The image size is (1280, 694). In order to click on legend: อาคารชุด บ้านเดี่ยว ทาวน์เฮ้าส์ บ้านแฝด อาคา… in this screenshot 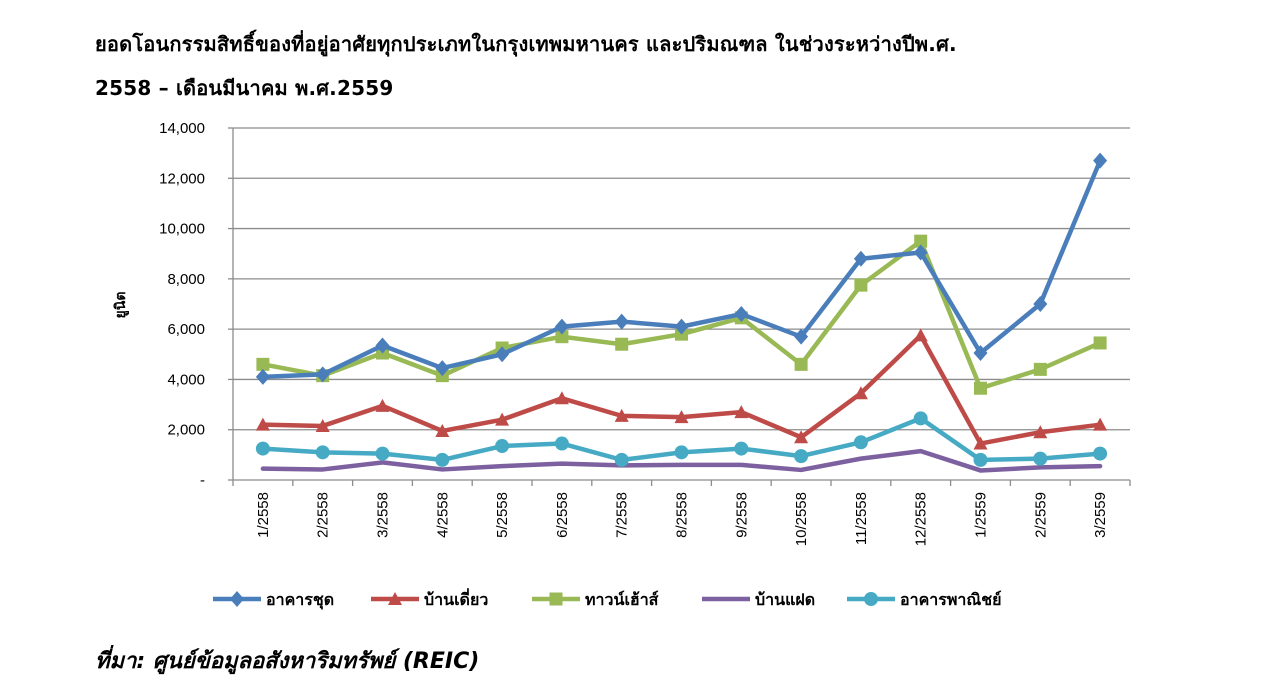, I will do `click(607, 599)`.